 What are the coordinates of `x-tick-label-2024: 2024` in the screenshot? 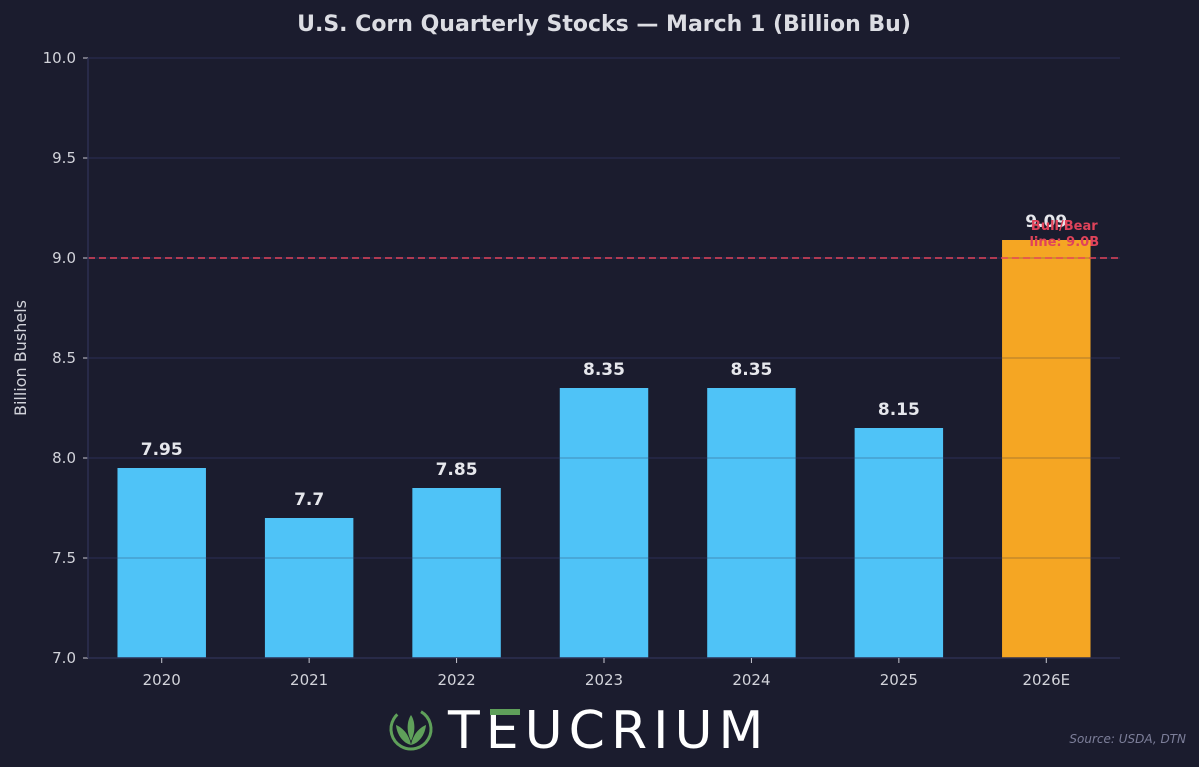 It's located at (751, 680).